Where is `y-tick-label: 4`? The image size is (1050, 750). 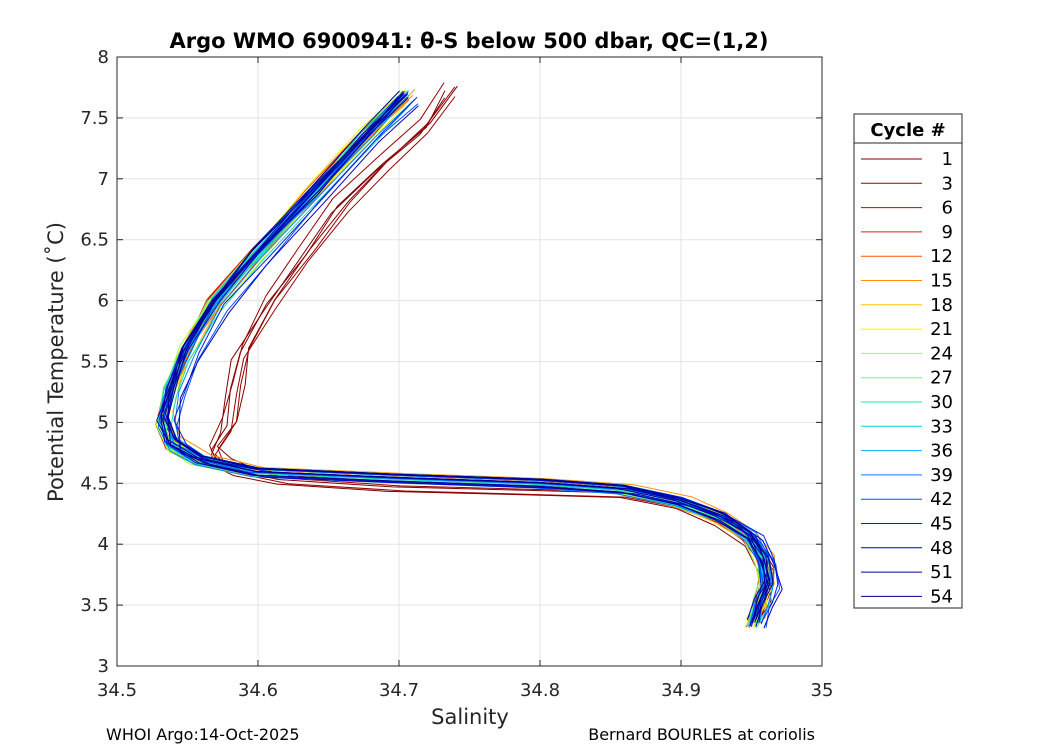
y-tick-label: 4 is located at coordinates (103, 544).